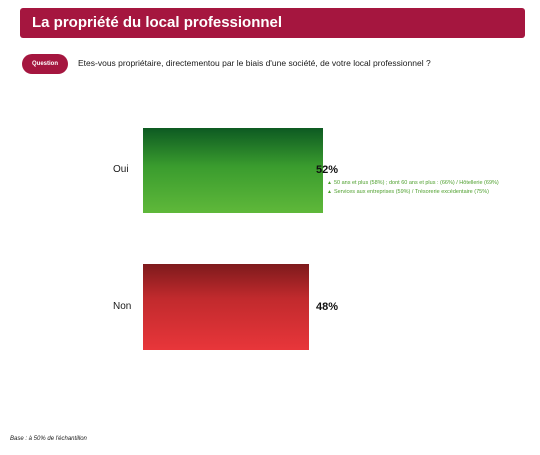 Image resolution: width=540 pixels, height=455 pixels. I want to click on value-label-oui: 52%, so click(327, 170).